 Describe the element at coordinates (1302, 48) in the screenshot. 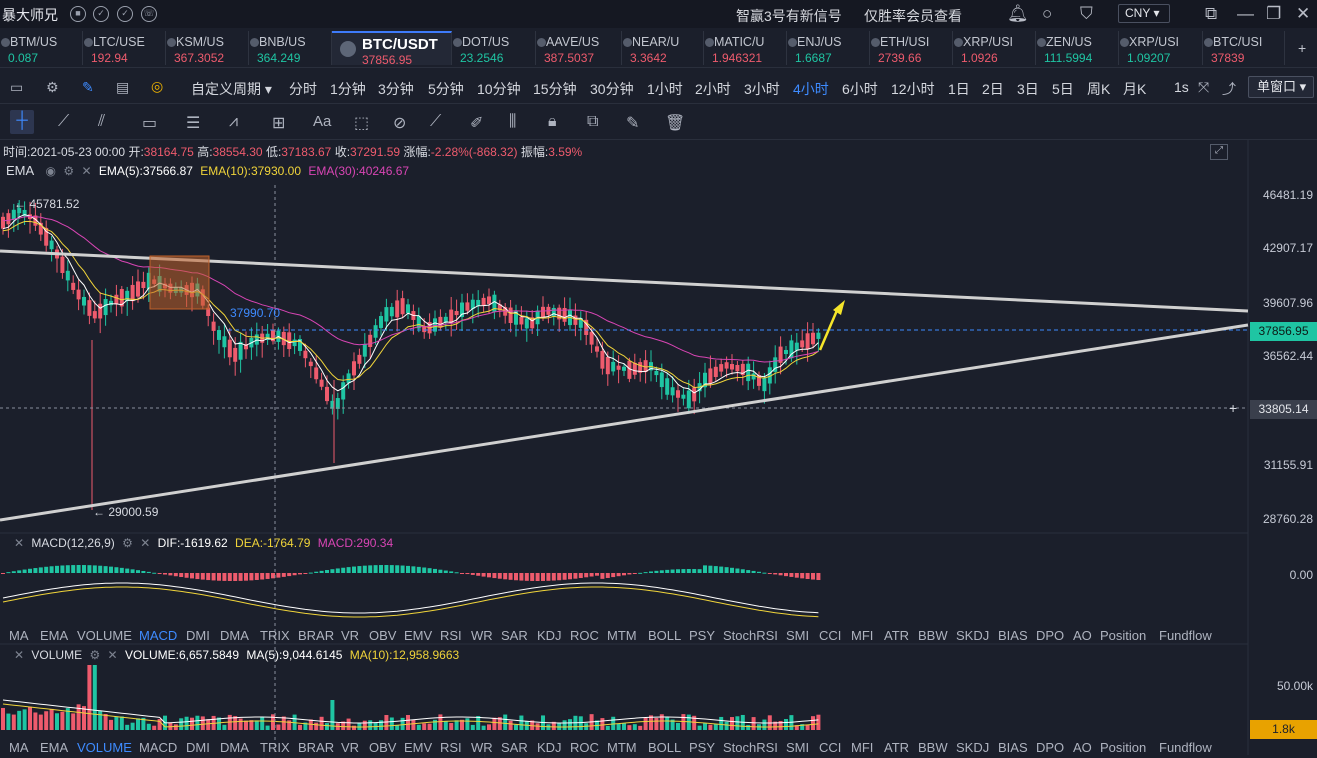

I see `add-ticker-icon: +` at that location.